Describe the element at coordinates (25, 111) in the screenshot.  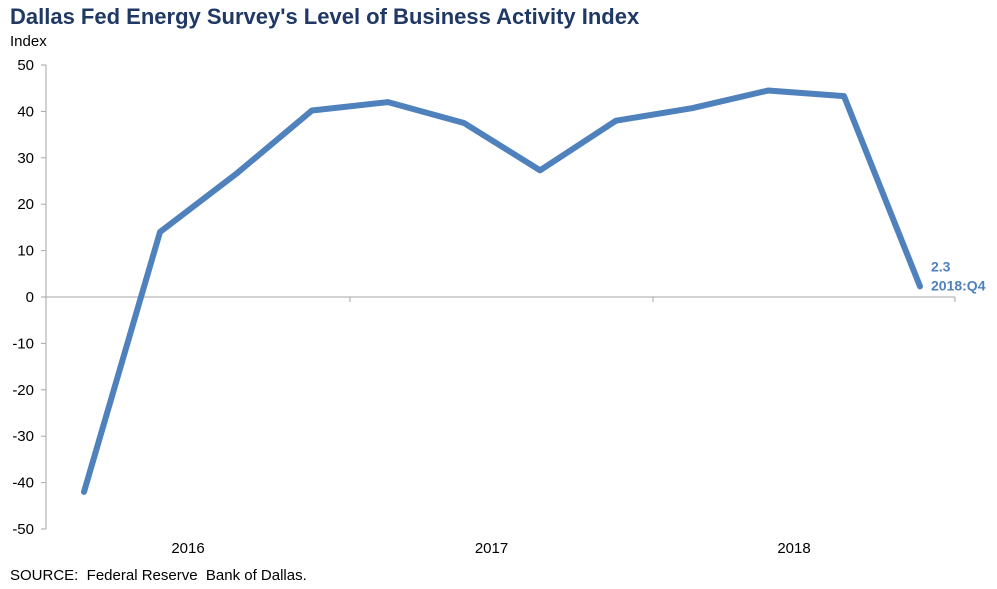
I see `y-tick-label: 40` at that location.